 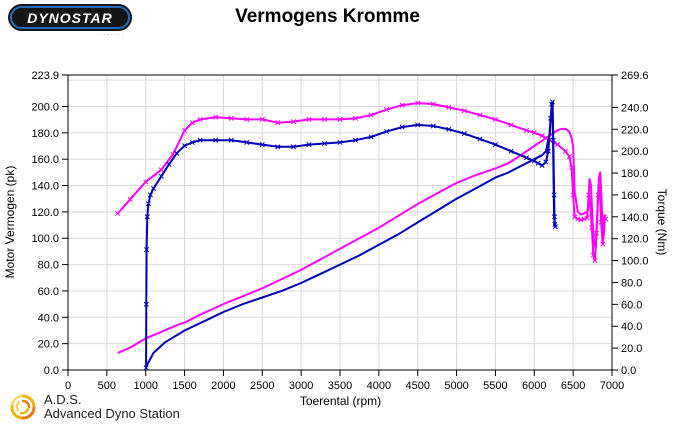 I want to click on left-tick-label: 160.0, so click(x=45, y=160).